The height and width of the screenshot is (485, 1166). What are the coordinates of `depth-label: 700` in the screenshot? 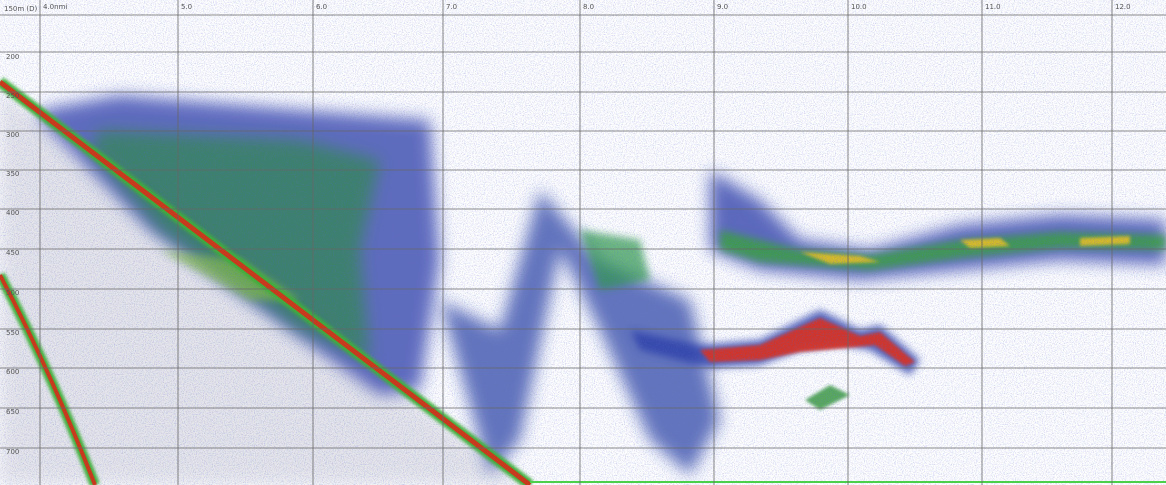 It's located at (12, 452).